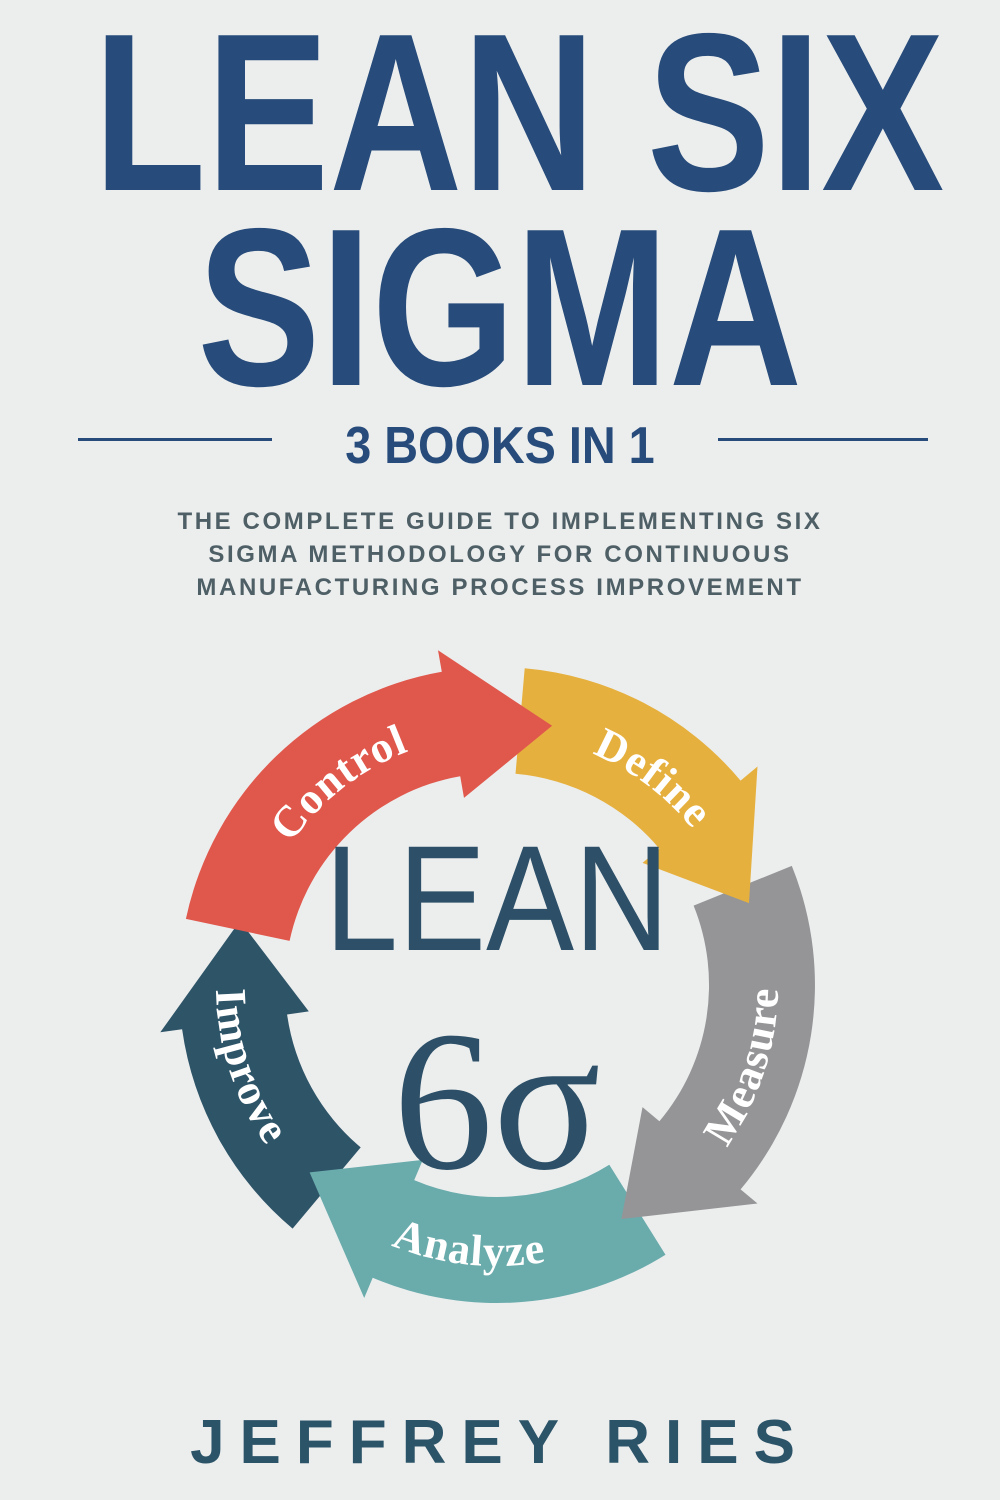  Describe the element at coordinates (175, 439) in the screenshot. I see `divider-left` at that location.